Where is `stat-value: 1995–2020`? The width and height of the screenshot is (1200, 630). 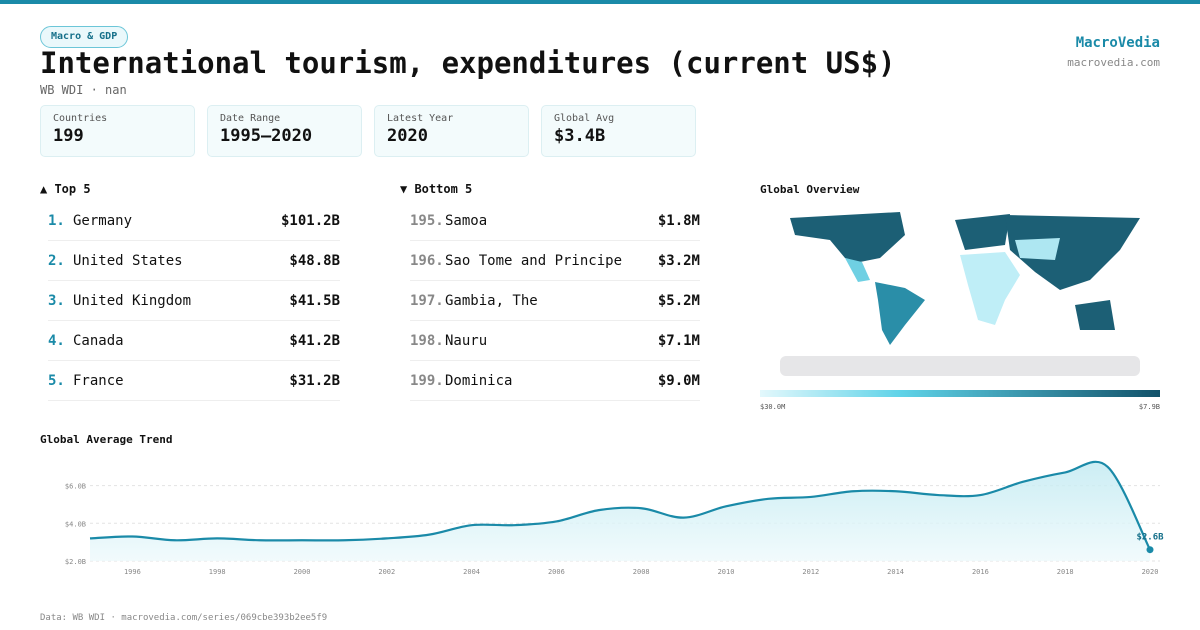
stat-value: 1995–2020 is located at coordinates (266, 136).